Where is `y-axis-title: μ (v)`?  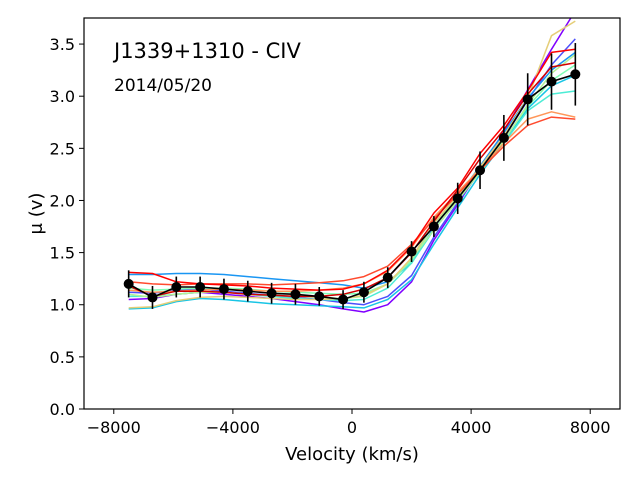
y-axis-title: μ (v) is located at coordinates (36, 214).